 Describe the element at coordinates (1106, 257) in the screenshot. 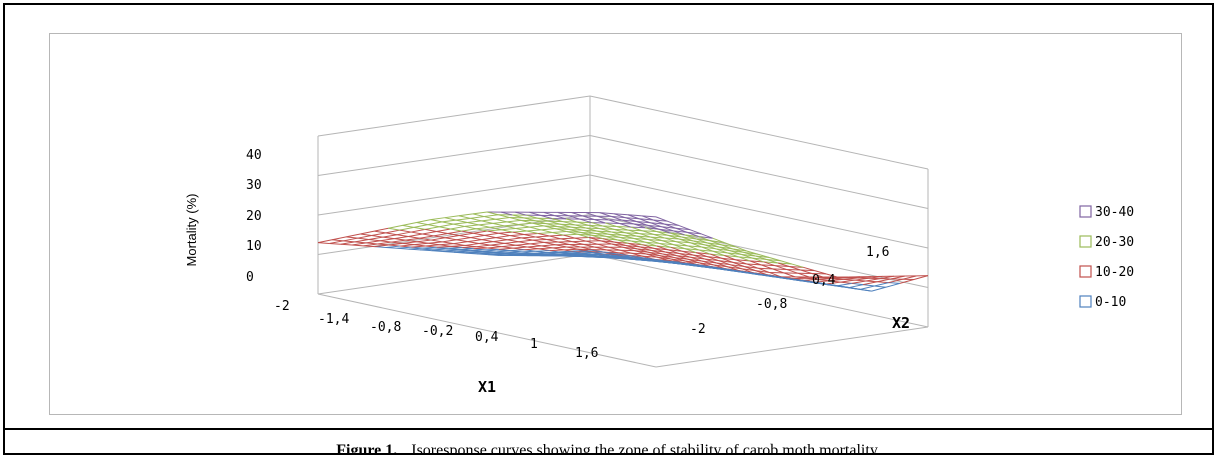

I see `legend: 30-40 20-30 10-20 0-10` at that location.